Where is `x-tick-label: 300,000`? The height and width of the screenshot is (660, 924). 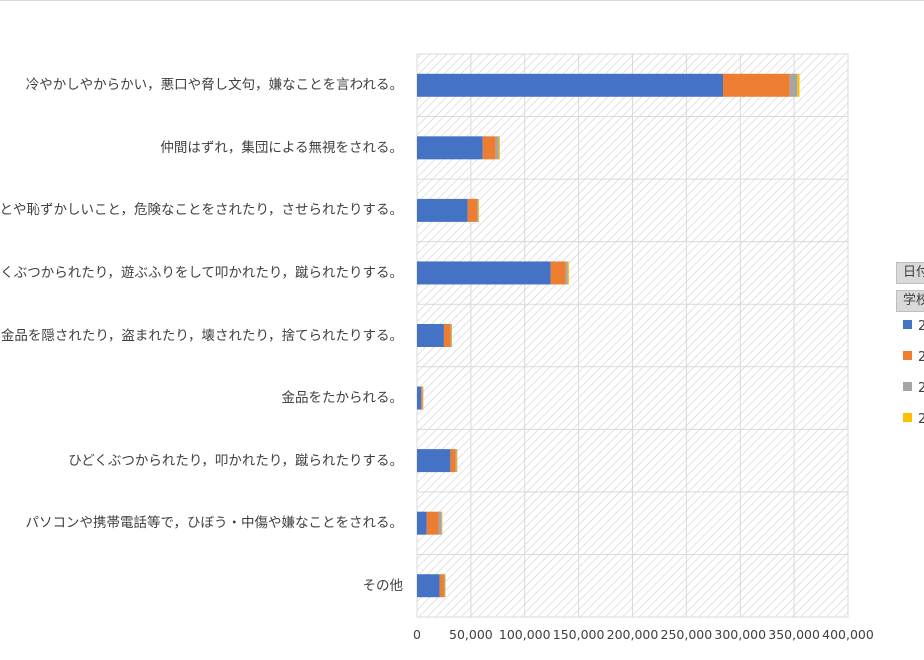
x-tick-label: 300,000 is located at coordinates (740, 634).